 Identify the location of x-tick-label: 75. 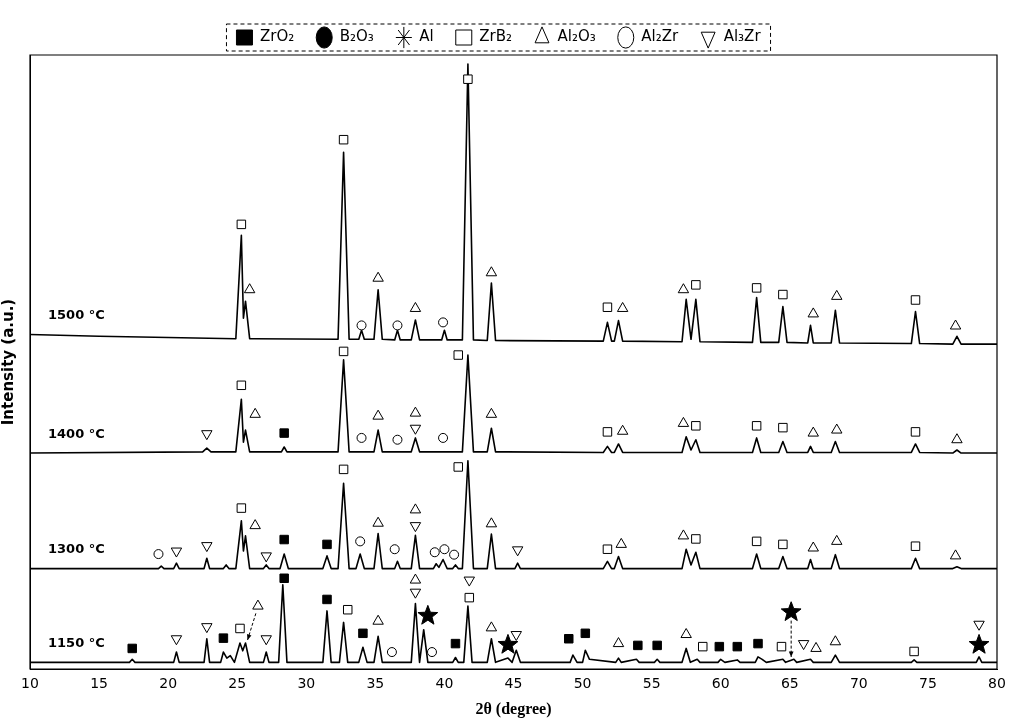
(928, 683).